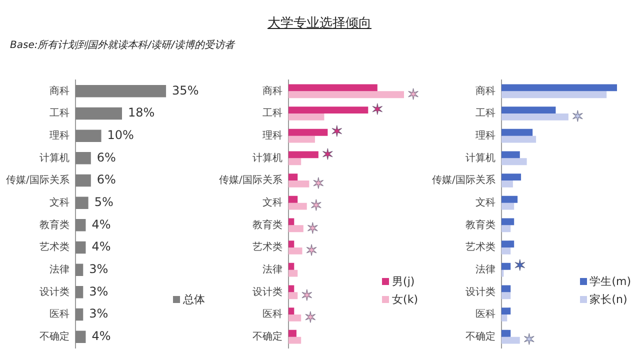  I want to click on data-label: 5%, so click(104, 201).